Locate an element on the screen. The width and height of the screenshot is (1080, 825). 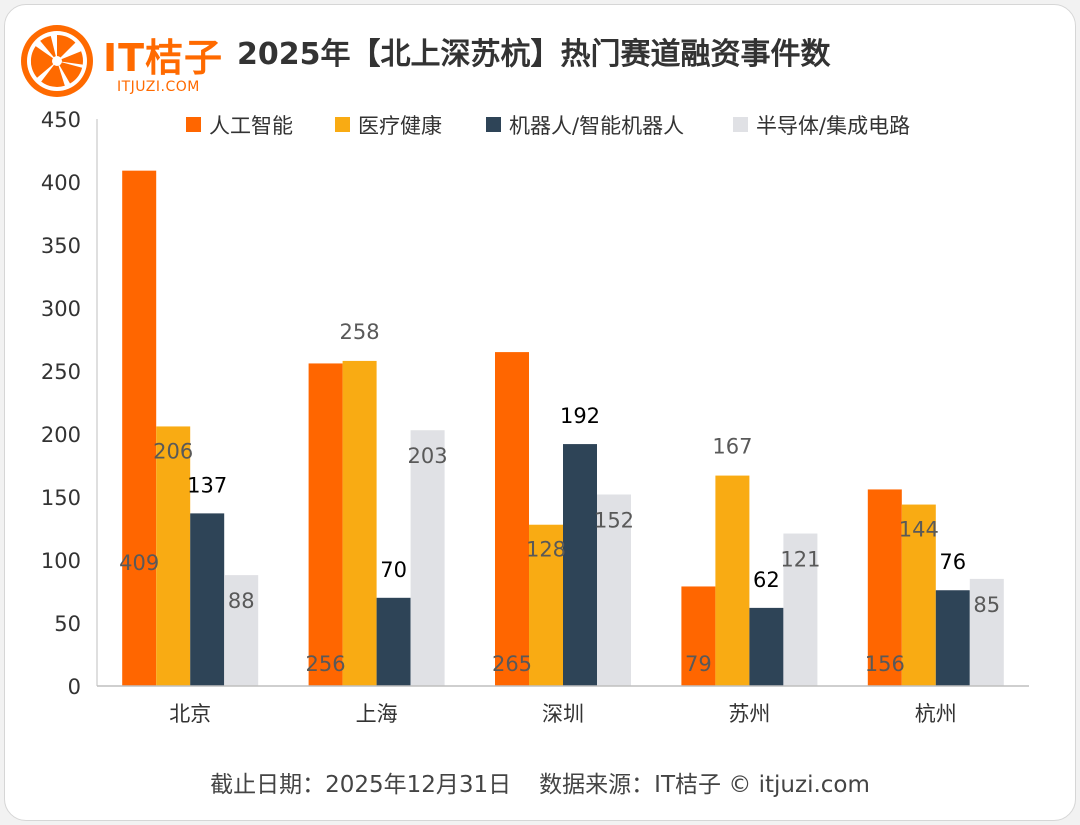
data-label: 258 is located at coordinates (360, 332).